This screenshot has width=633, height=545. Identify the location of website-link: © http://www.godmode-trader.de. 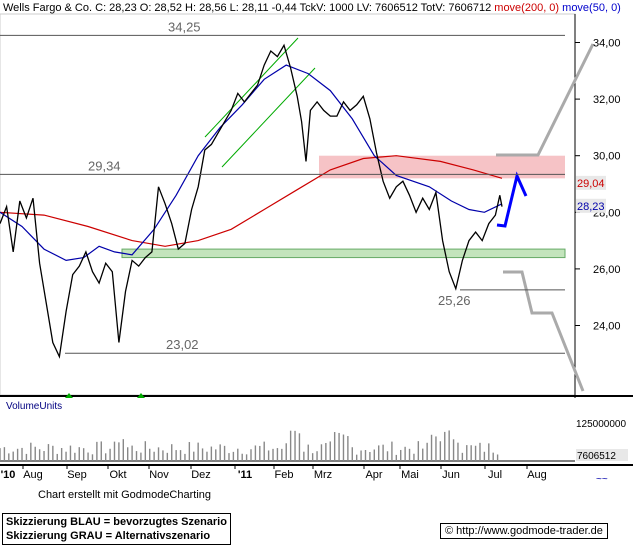
(524, 531).